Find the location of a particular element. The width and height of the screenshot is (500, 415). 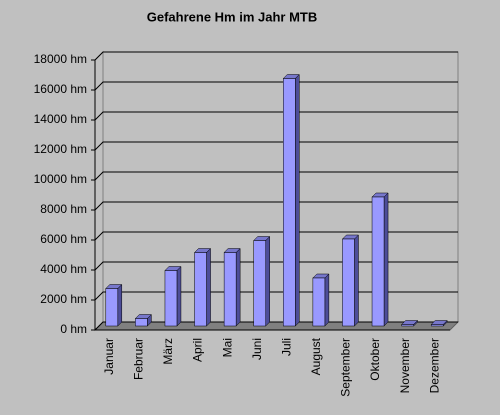

y-tick-label: 2000 hm is located at coordinates (63, 299).